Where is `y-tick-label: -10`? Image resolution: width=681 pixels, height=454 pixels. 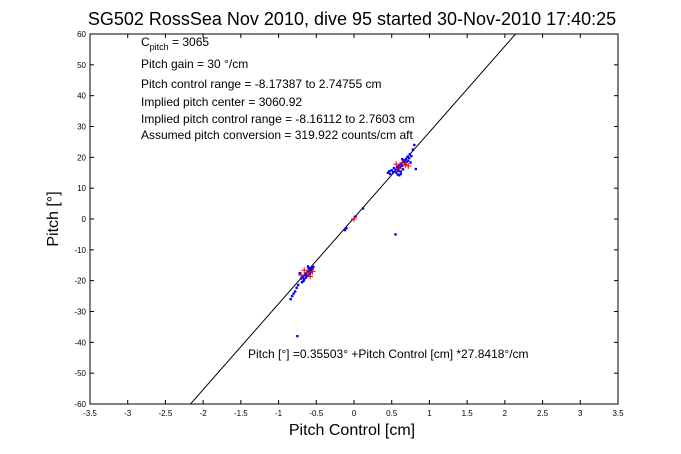
y-tick-label: -10 is located at coordinates (80, 250).